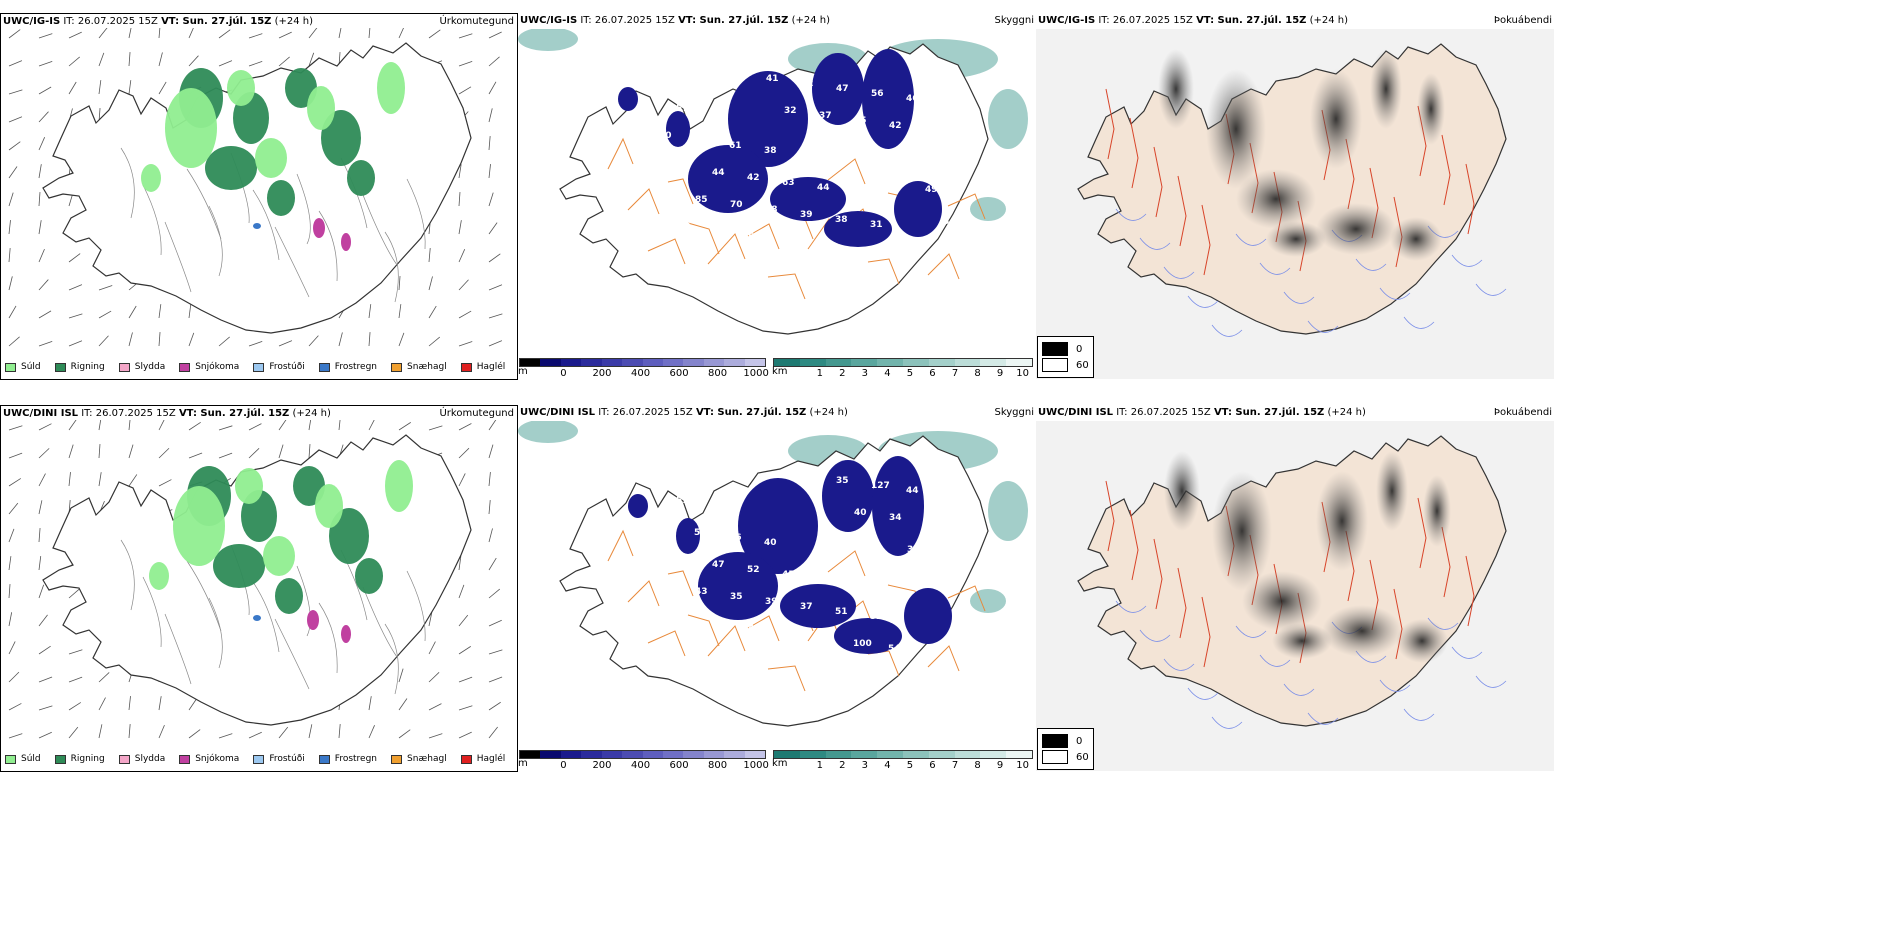  What do you see at coordinates (1065, 357) in the screenshot?
I see `fog-index-legend: 0 60` at bounding box center [1065, 357].